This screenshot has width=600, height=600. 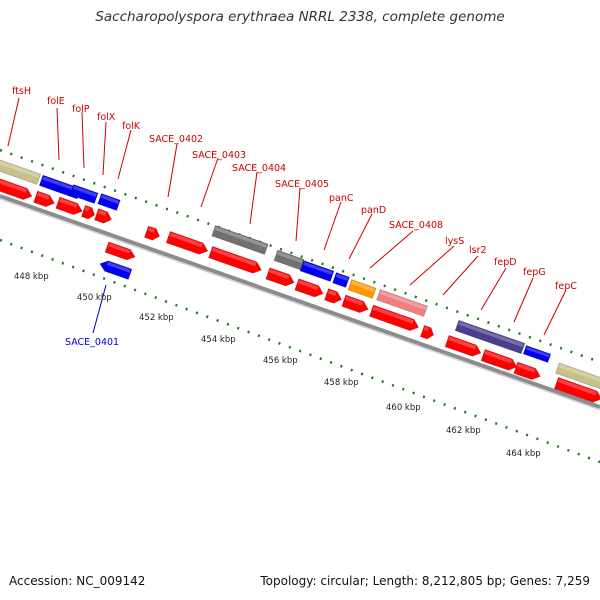 What do you see at coordinates (403, 408) in the screenshot?
I see `scale-label-460: 460 kbp` at bounding box center [403, 408].